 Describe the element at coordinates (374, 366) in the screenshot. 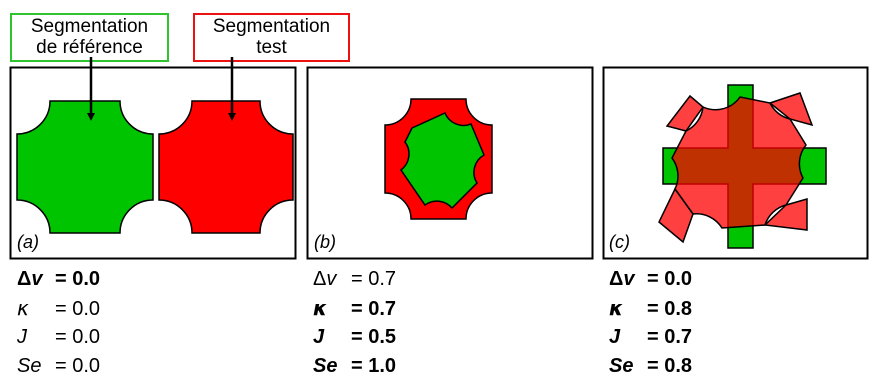

I see `metric-sensitivity-value: = 1.0` at that location.